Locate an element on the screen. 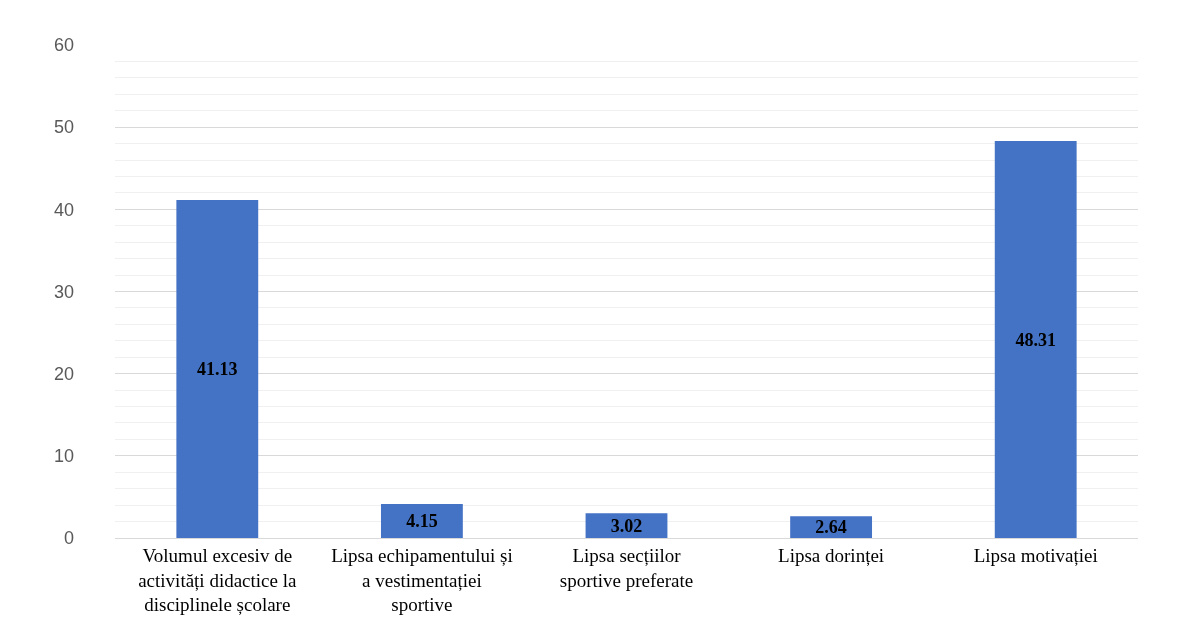 This screenshot has width=1178, height=643. y-tick-label: 60 is located at coordinates (63, 45).